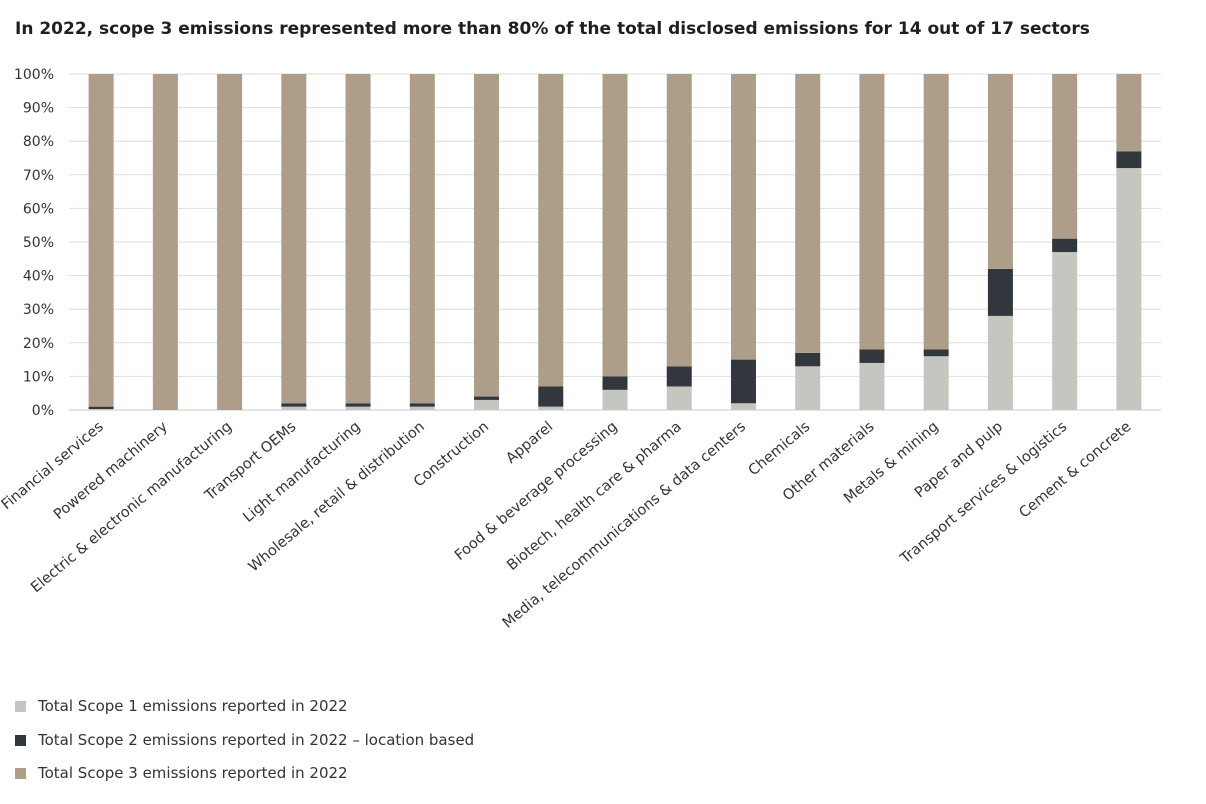  What do you see at coordinates (193, 706) in the screenshot?
I see `legend-label-scope1: Total Scope 1 emissions reported in 2022` at bounding box center [193, 706].